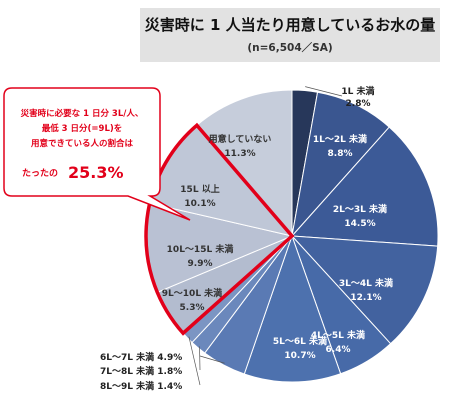 This screenshot has width=458, height=408. Describe the element at coordinates (360, 209) in the screenshot. I see `slice-label-name-3: 2L～3L 未満` at that location.